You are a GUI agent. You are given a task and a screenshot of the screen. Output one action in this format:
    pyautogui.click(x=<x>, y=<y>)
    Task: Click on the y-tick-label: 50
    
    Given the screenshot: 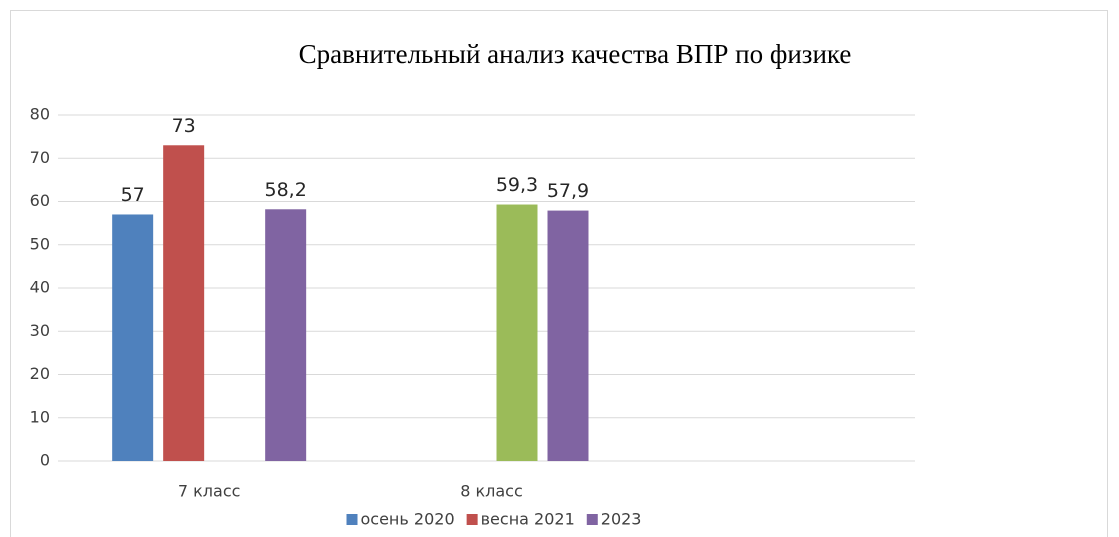 What is the action you would take?
    pyautogui.click(x=40, y=243)
    